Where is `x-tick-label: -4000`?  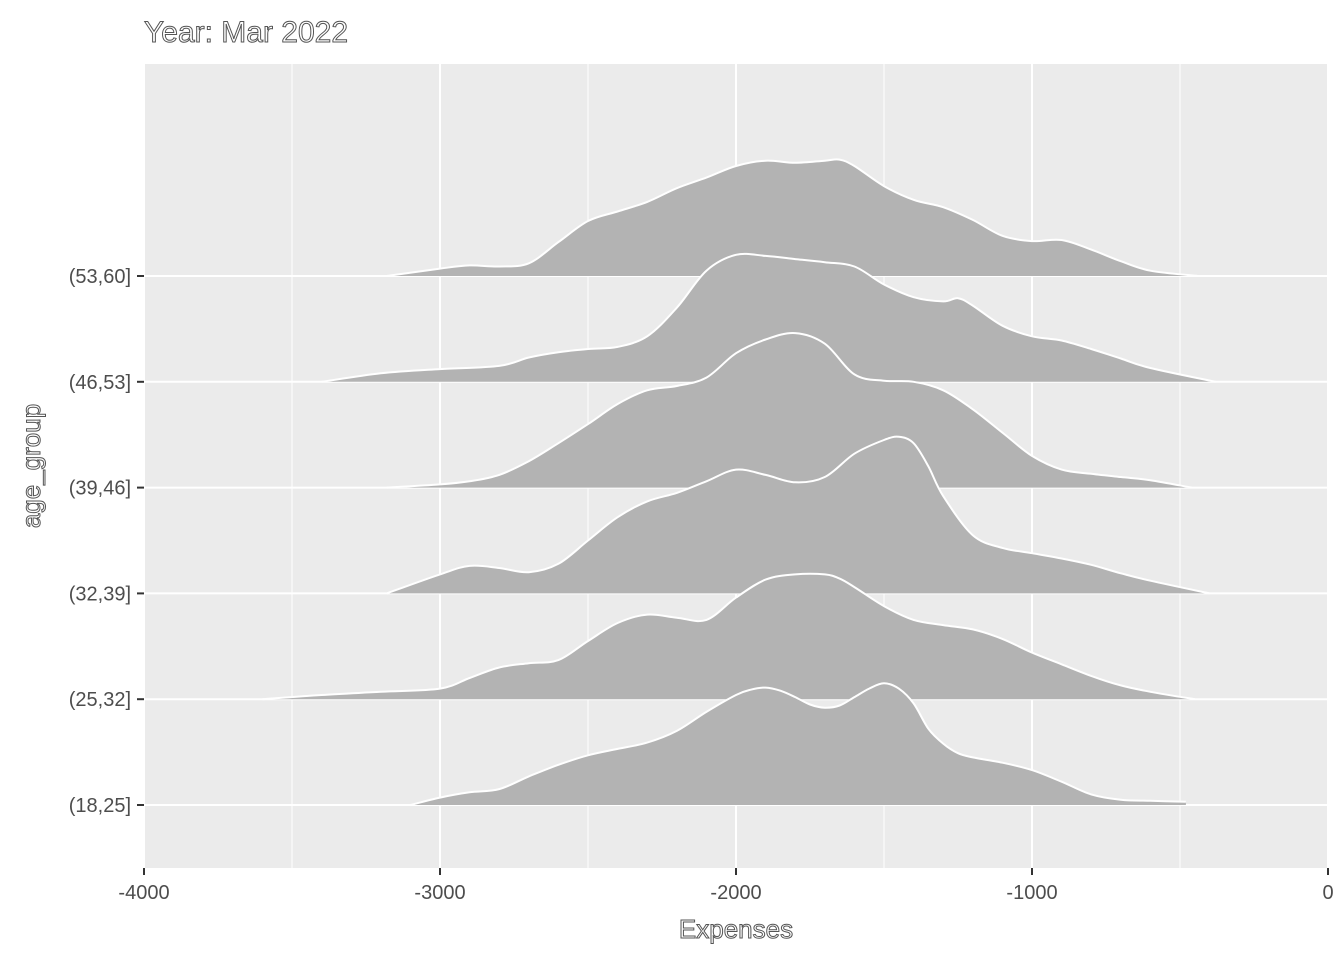
x-tick-label: -4000 is located at coordinates (143, 893).